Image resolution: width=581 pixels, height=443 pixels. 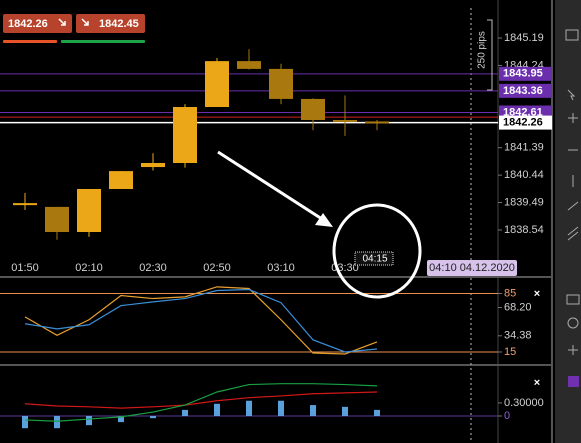 What do you see at coordinates (25, 268) in the screenshot?
I see `x-tick-label: 01:50` at bounding box center [25, 268].